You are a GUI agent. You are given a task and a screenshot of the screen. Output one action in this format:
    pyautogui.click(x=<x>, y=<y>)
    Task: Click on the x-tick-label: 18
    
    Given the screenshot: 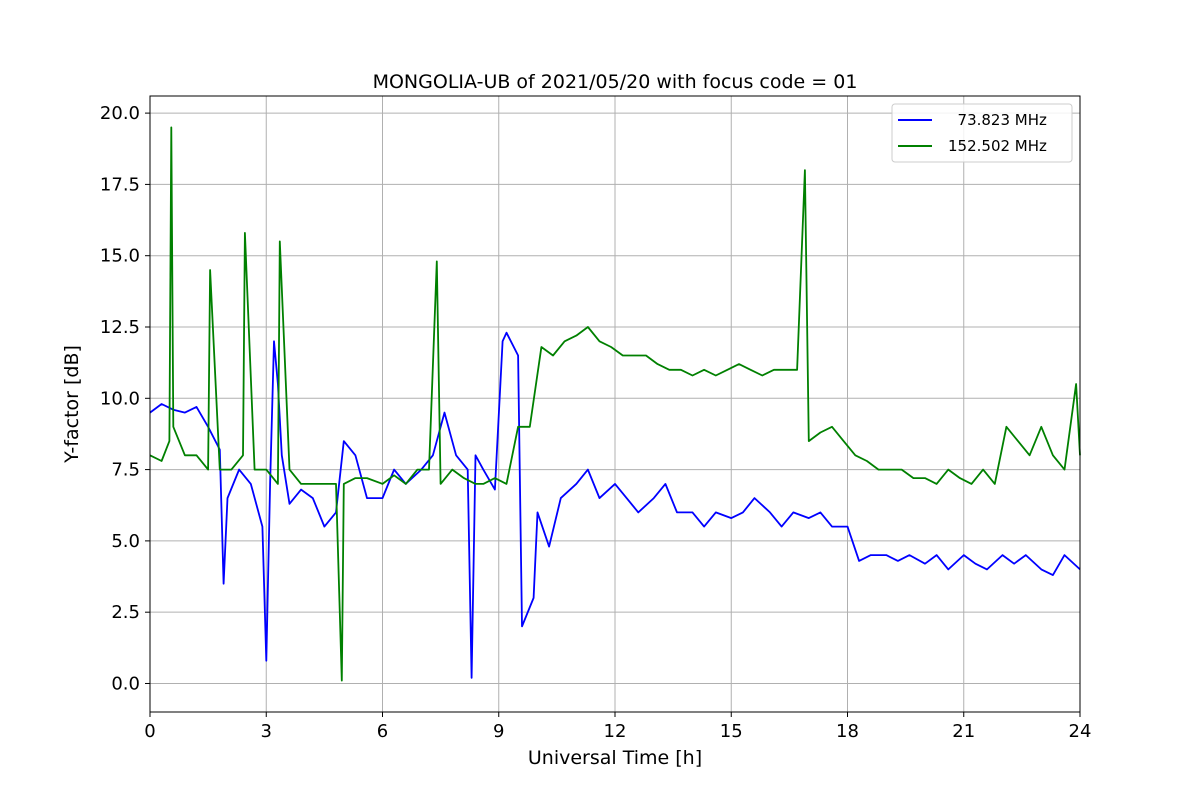 What is the action you would take?
    pyautogui.click(x=847, y=731)
    